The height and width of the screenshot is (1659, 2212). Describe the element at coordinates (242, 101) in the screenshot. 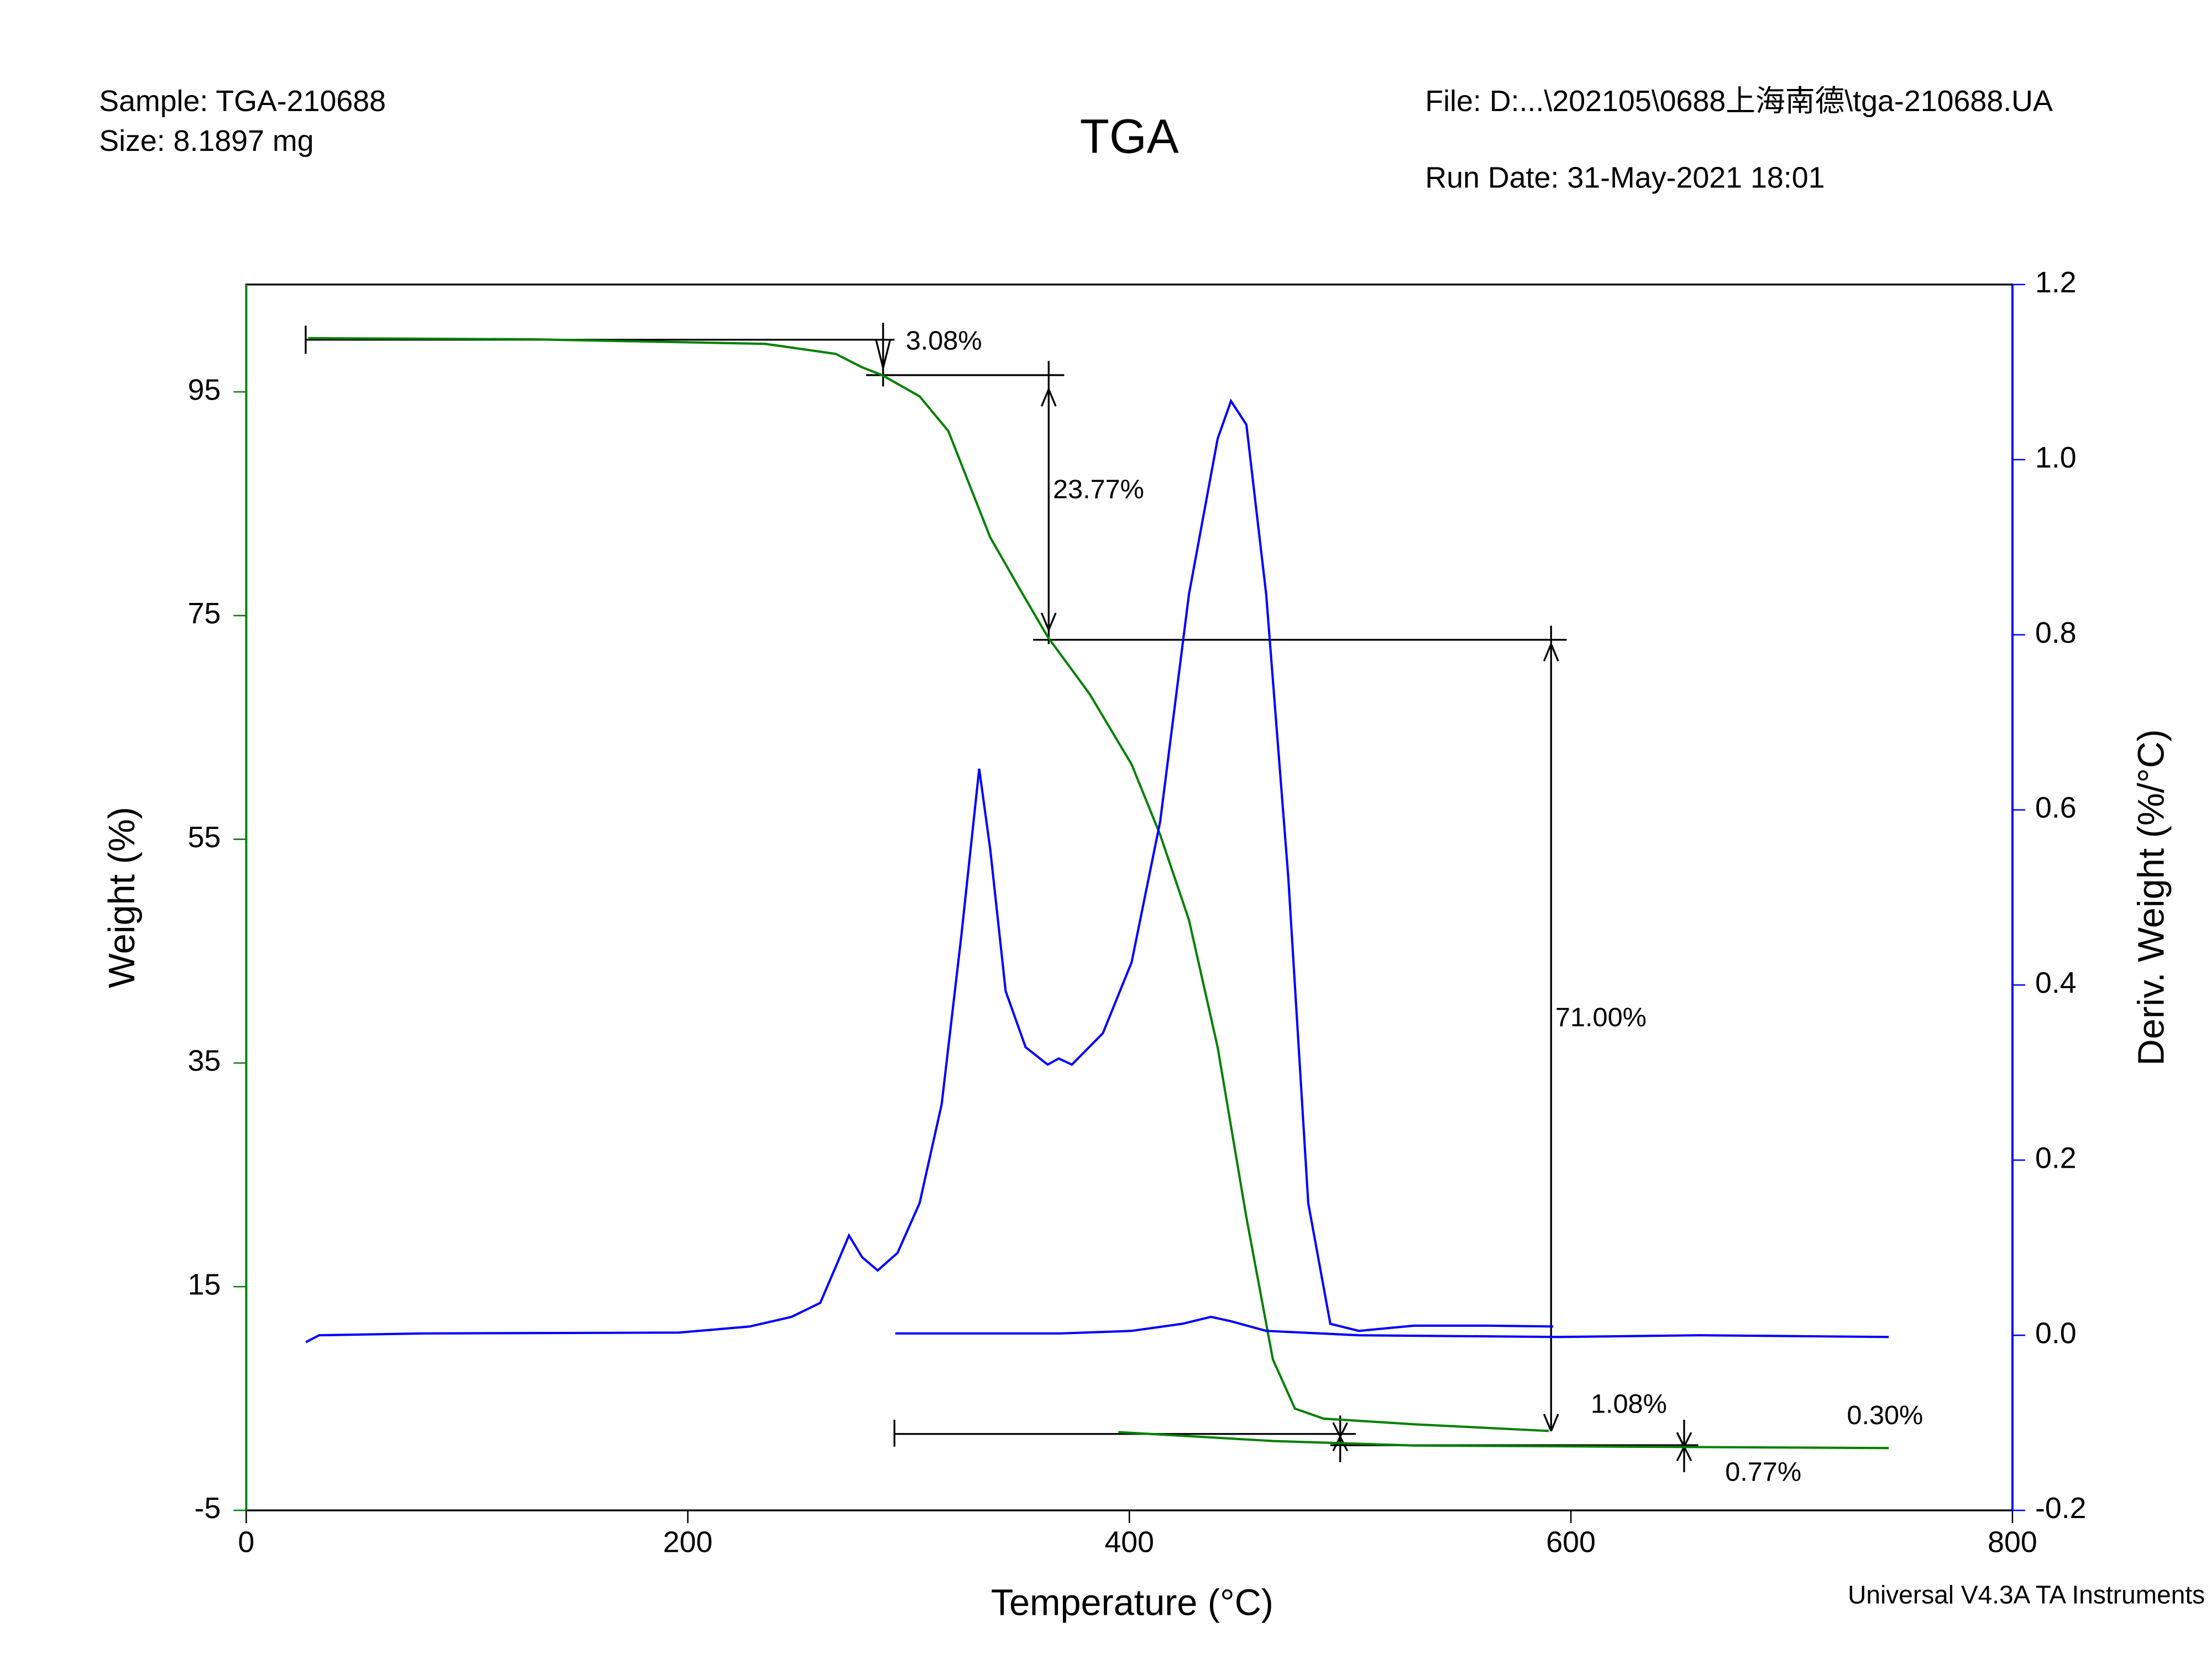

I see `sample-label: Sample: TGA-210688` at that location.